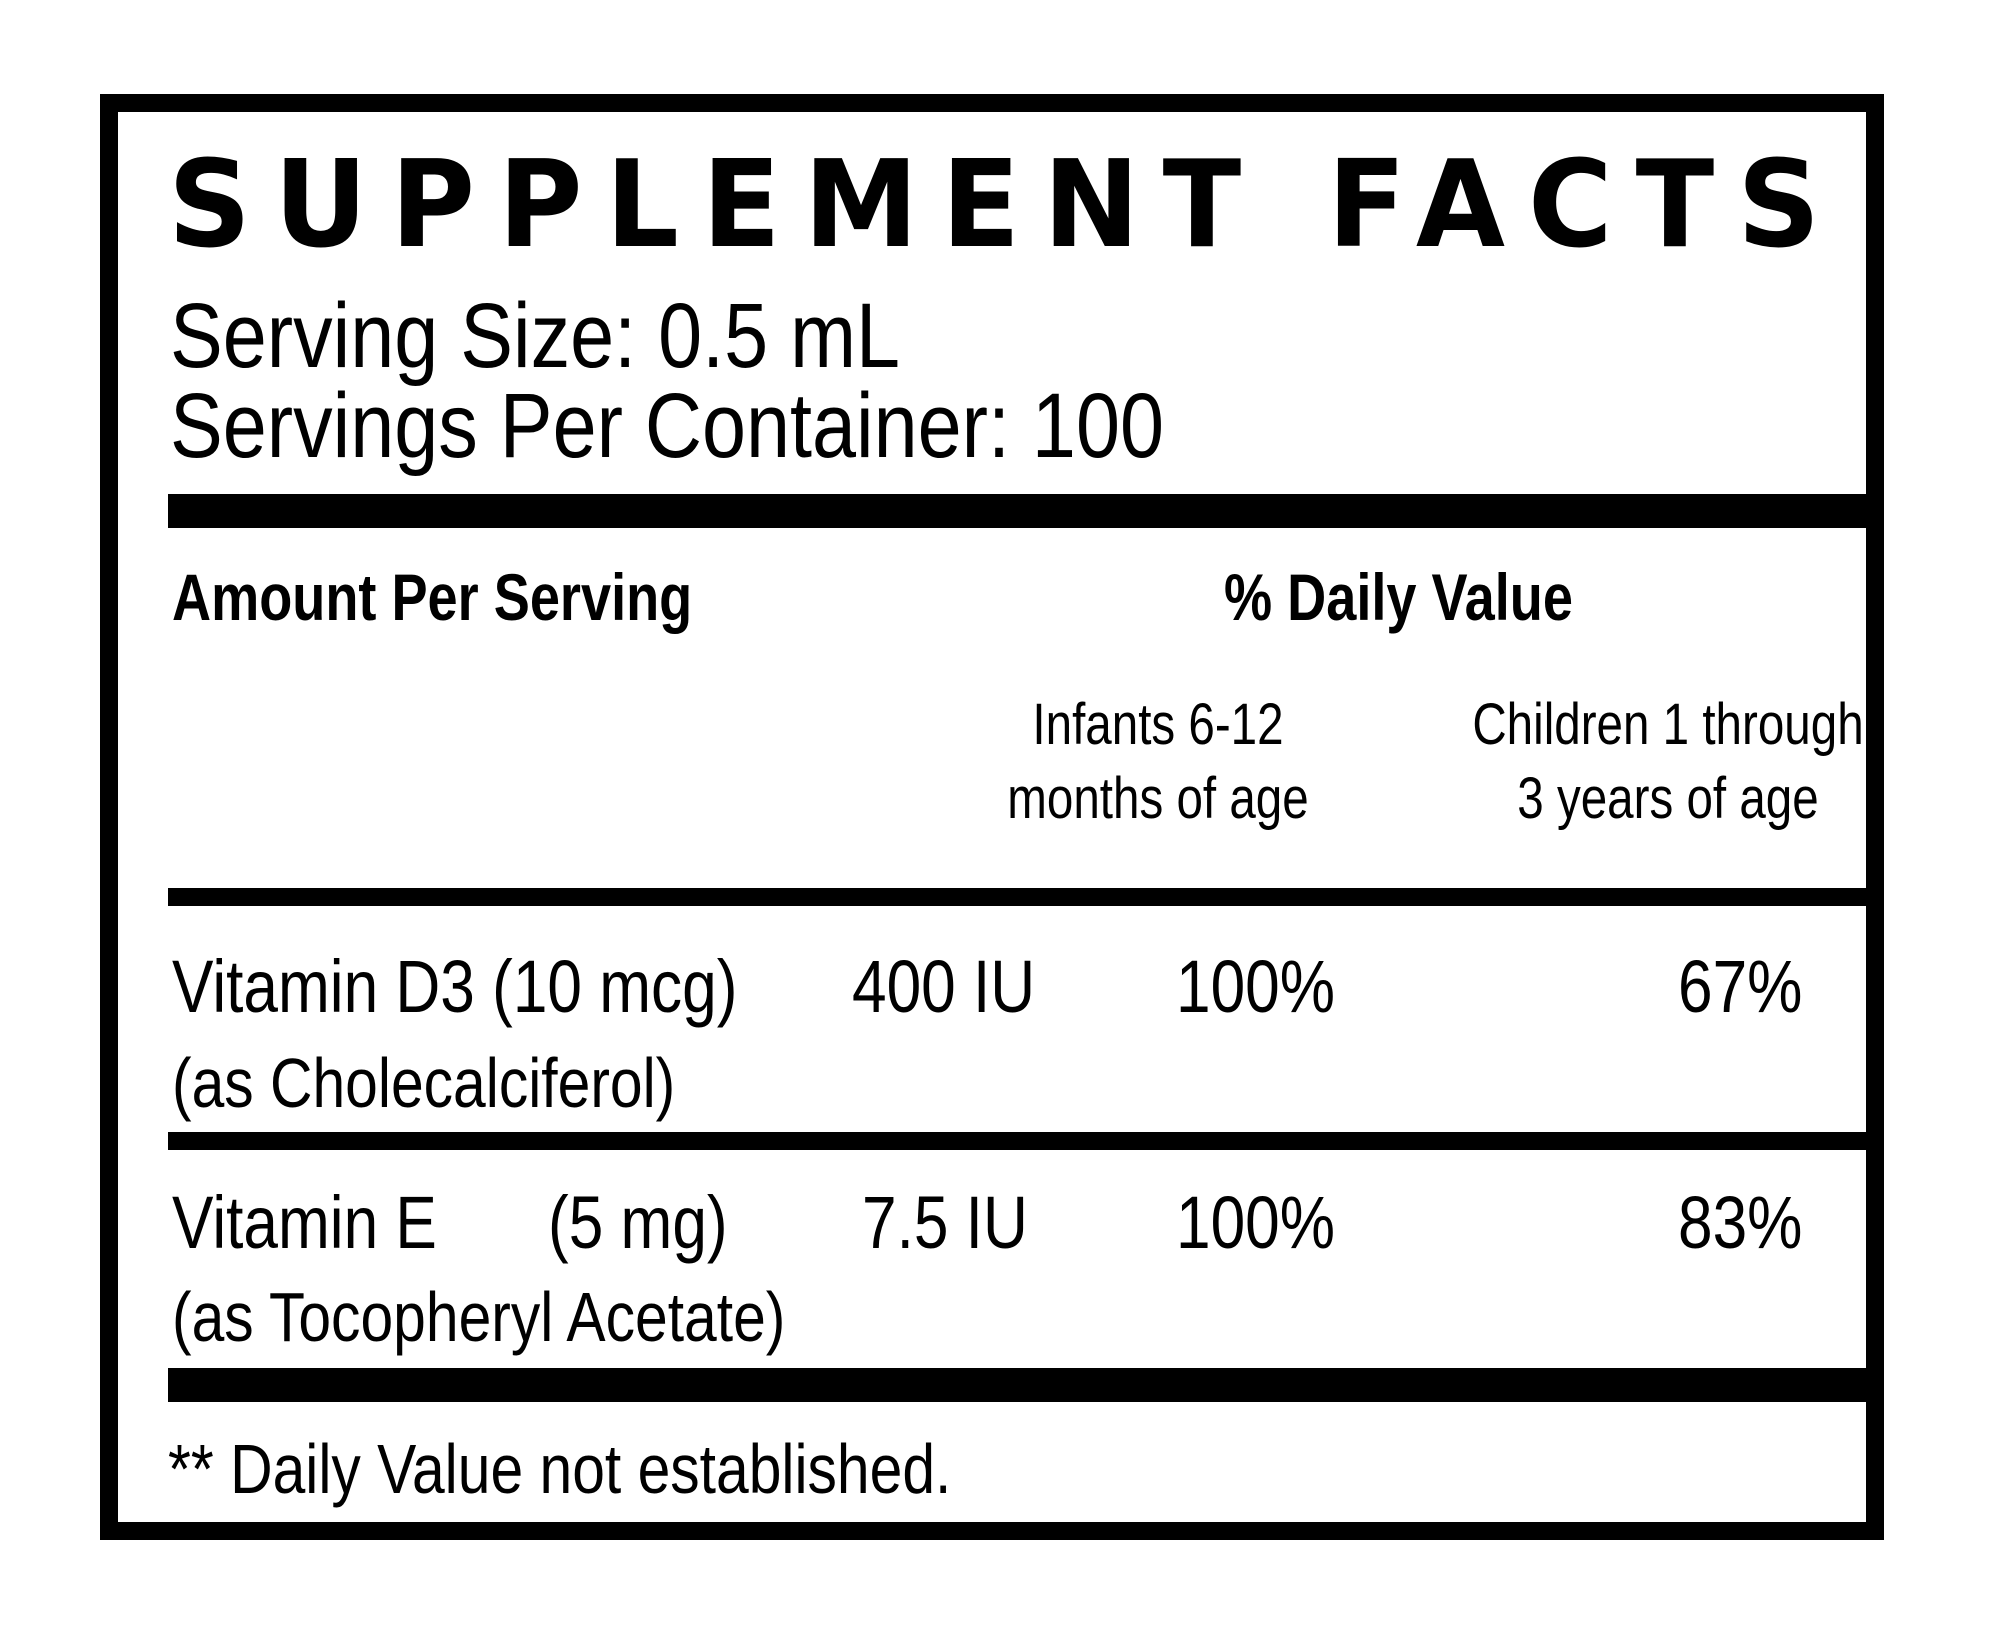  I want to click on divider-thick-bottom, so click(1018, 1385).